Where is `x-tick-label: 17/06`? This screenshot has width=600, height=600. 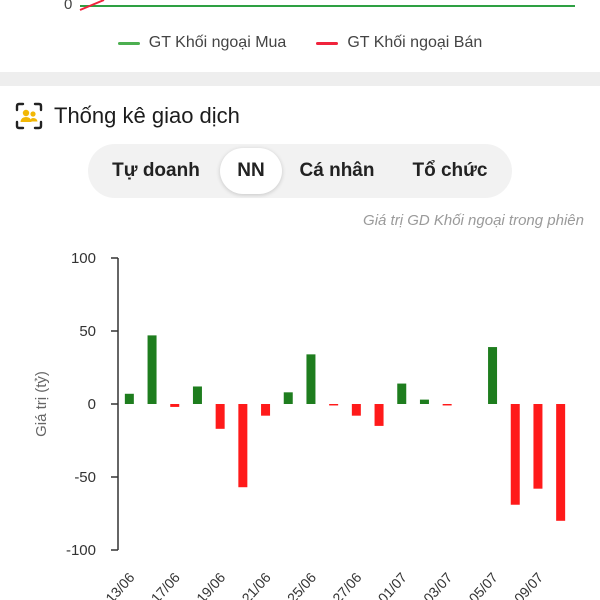 x-tick-label: 17/06 is located at coordinates (165, 584).